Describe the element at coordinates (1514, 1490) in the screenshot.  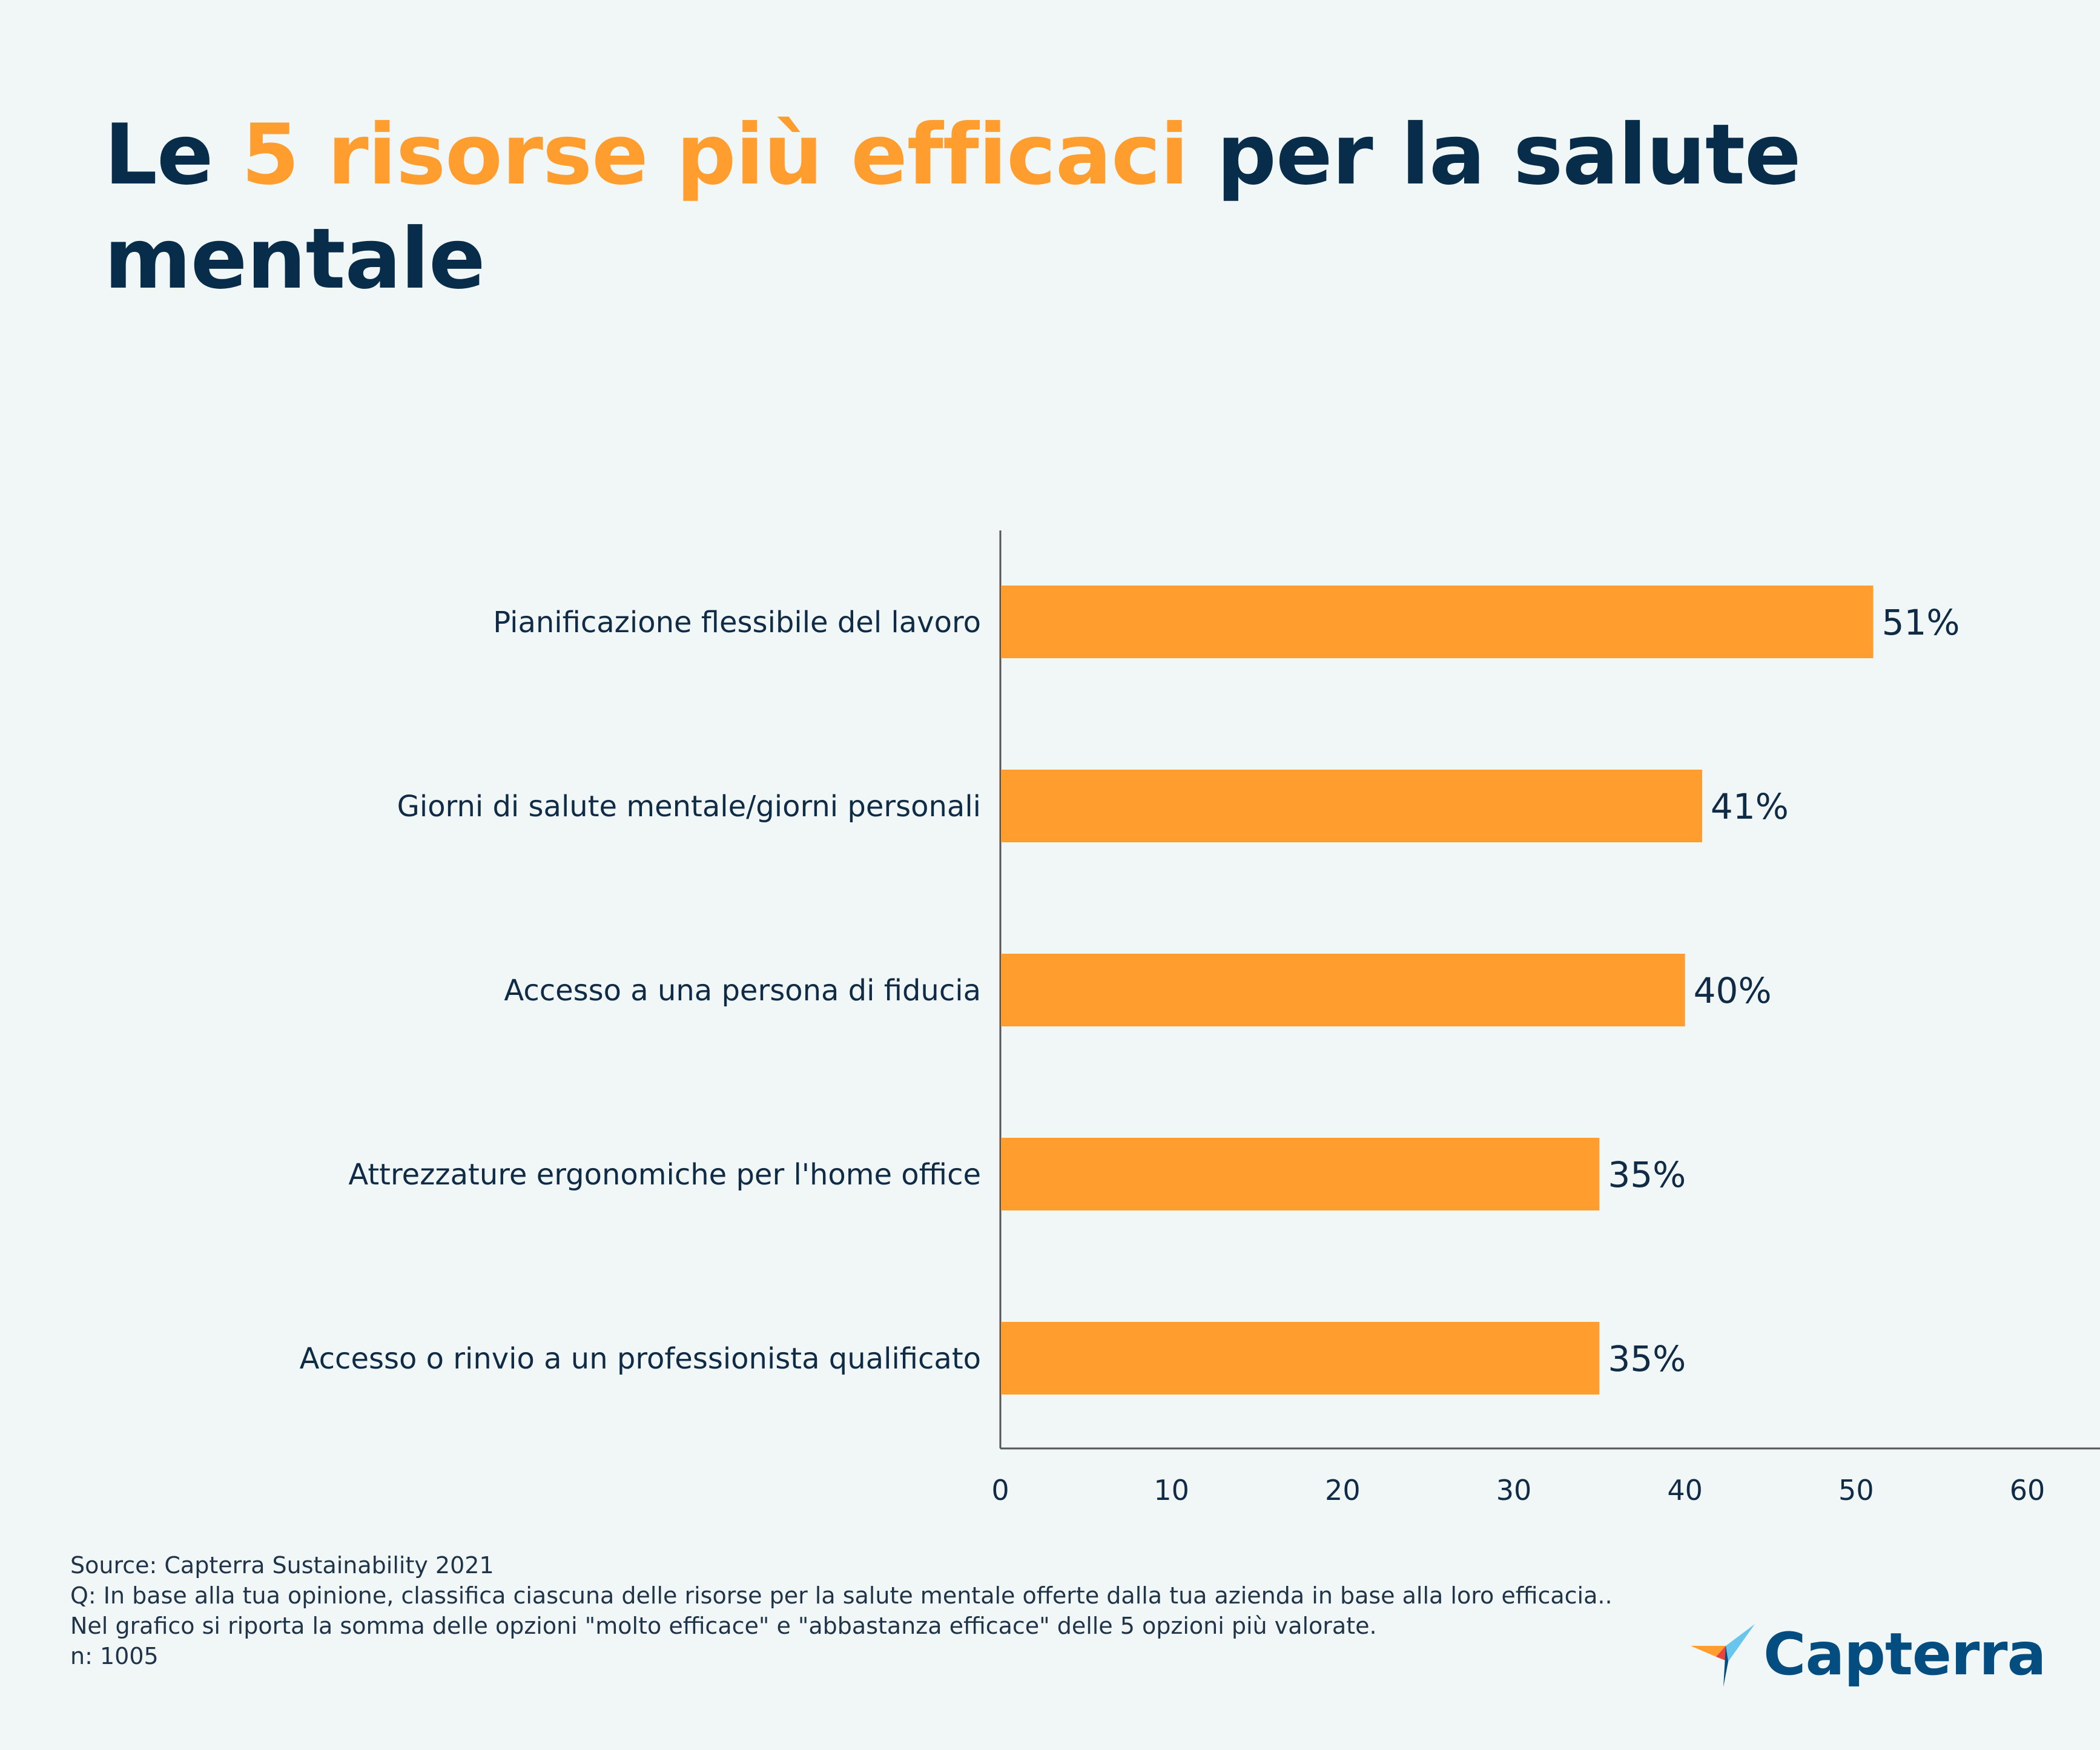
I see `x-tick-label: 30` at that location.